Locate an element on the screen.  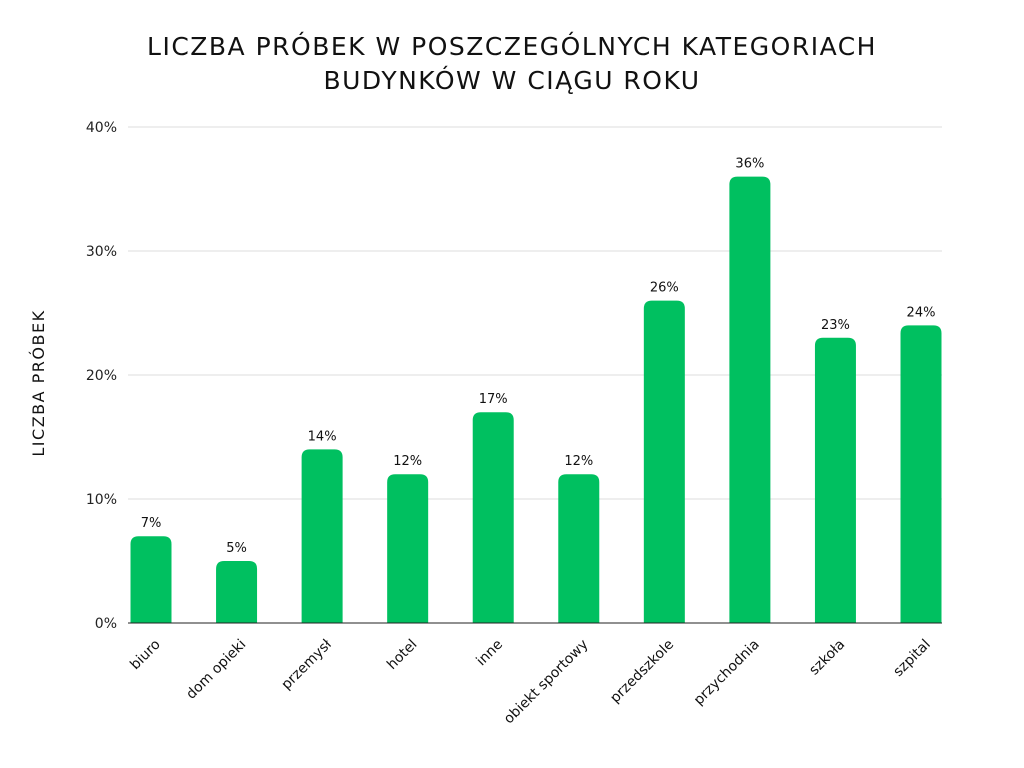
y-axis-title: LICZBA PRÓBEK is located at coordinates (38, 382).